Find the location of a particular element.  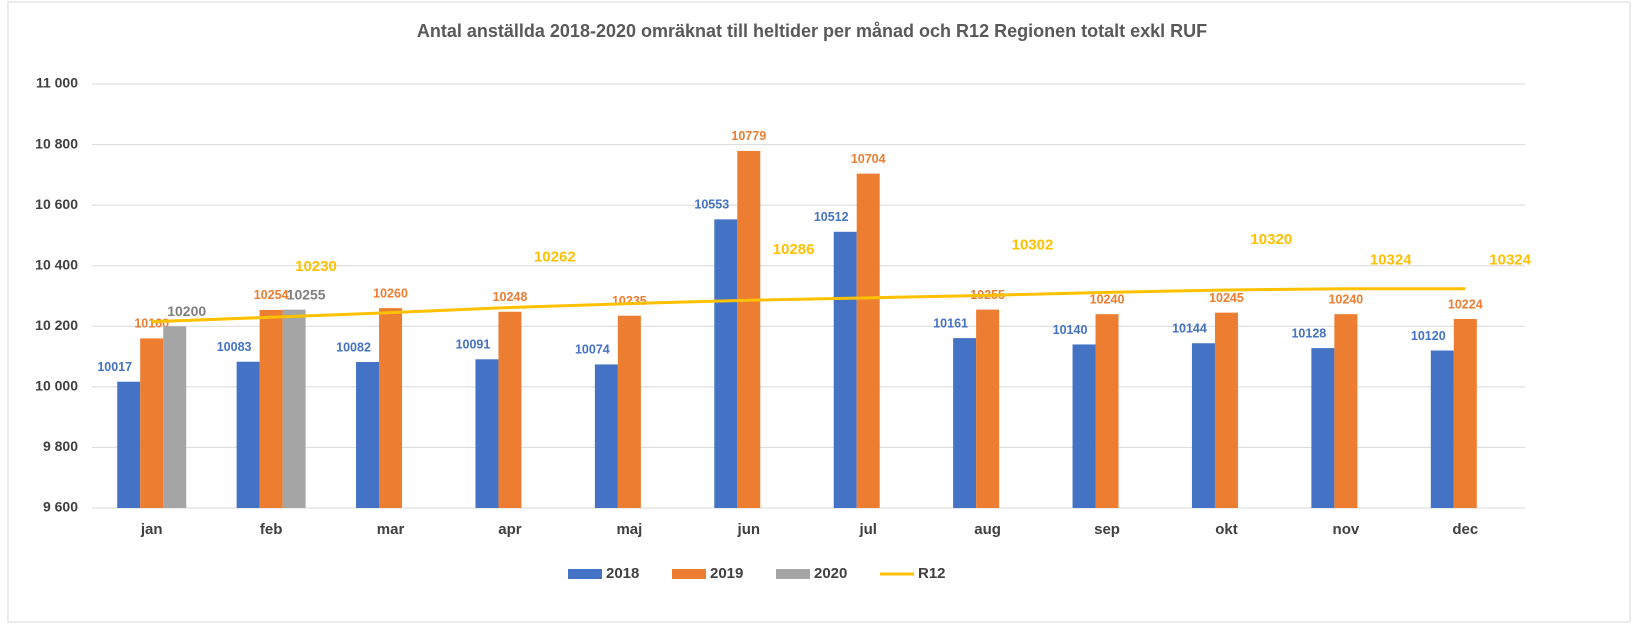

x-tick-label: nov is located at coordinates (1346, 529).